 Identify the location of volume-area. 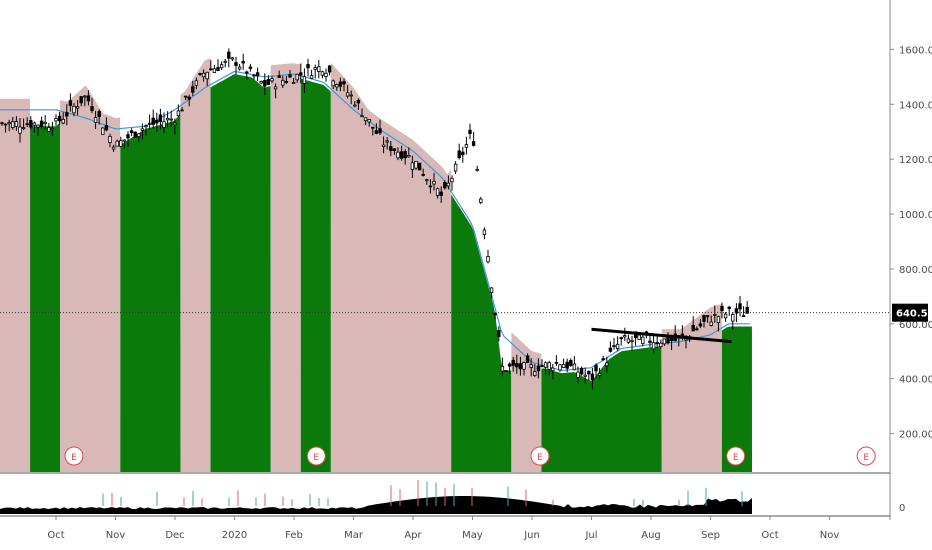
(376, 505).